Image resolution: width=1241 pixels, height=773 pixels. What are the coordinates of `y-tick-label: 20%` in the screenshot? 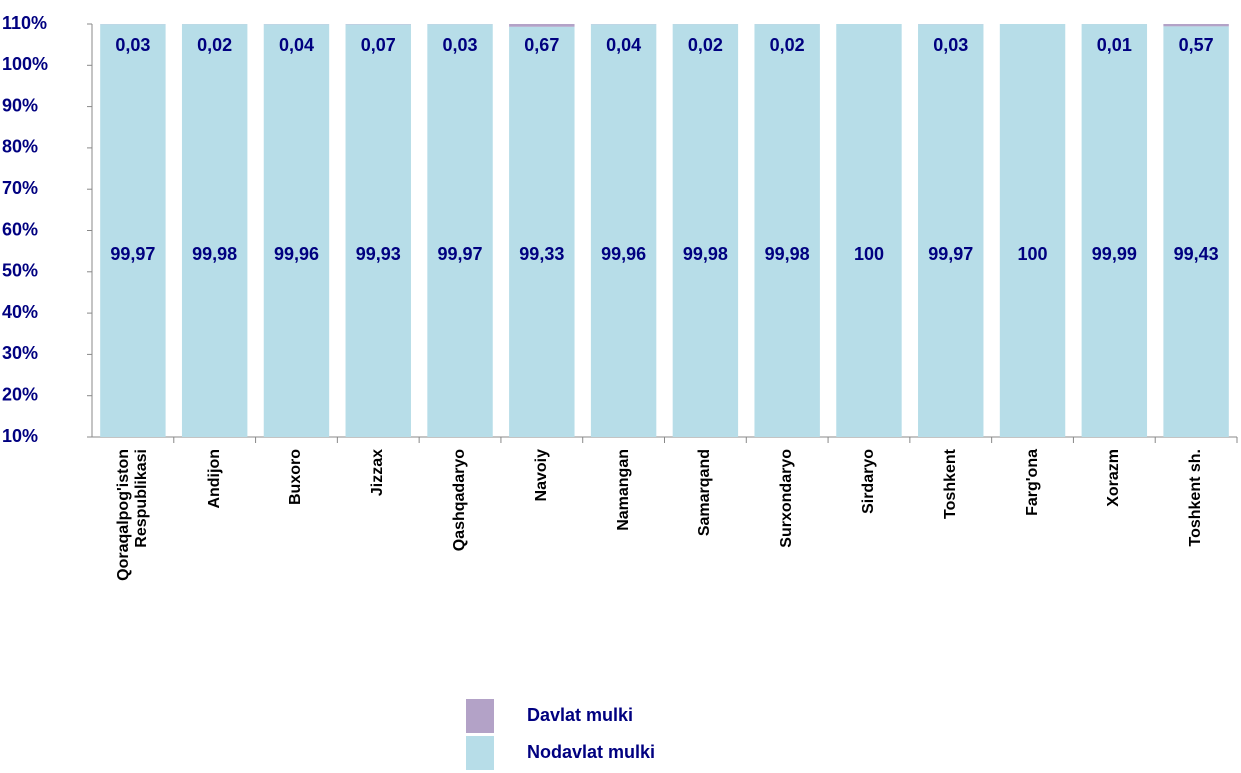 It's located at (20, 394).